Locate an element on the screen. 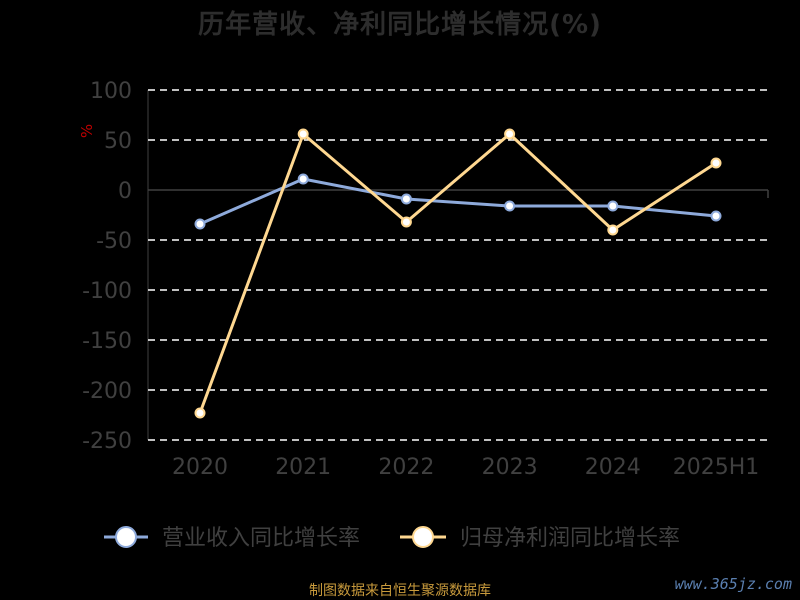 Image resolution: width=800 pixels, height=600 pixels. y-tick-label: -50 is located at coordinates (114, 241).